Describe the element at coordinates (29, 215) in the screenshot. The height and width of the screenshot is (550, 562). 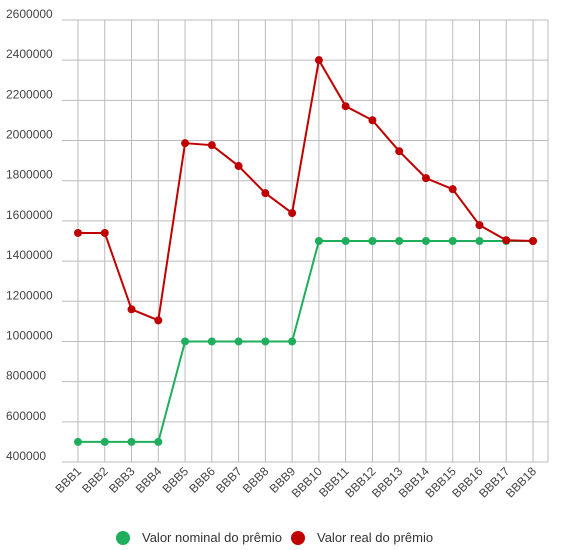
I see `y-tick-label: 1600000` at that location.